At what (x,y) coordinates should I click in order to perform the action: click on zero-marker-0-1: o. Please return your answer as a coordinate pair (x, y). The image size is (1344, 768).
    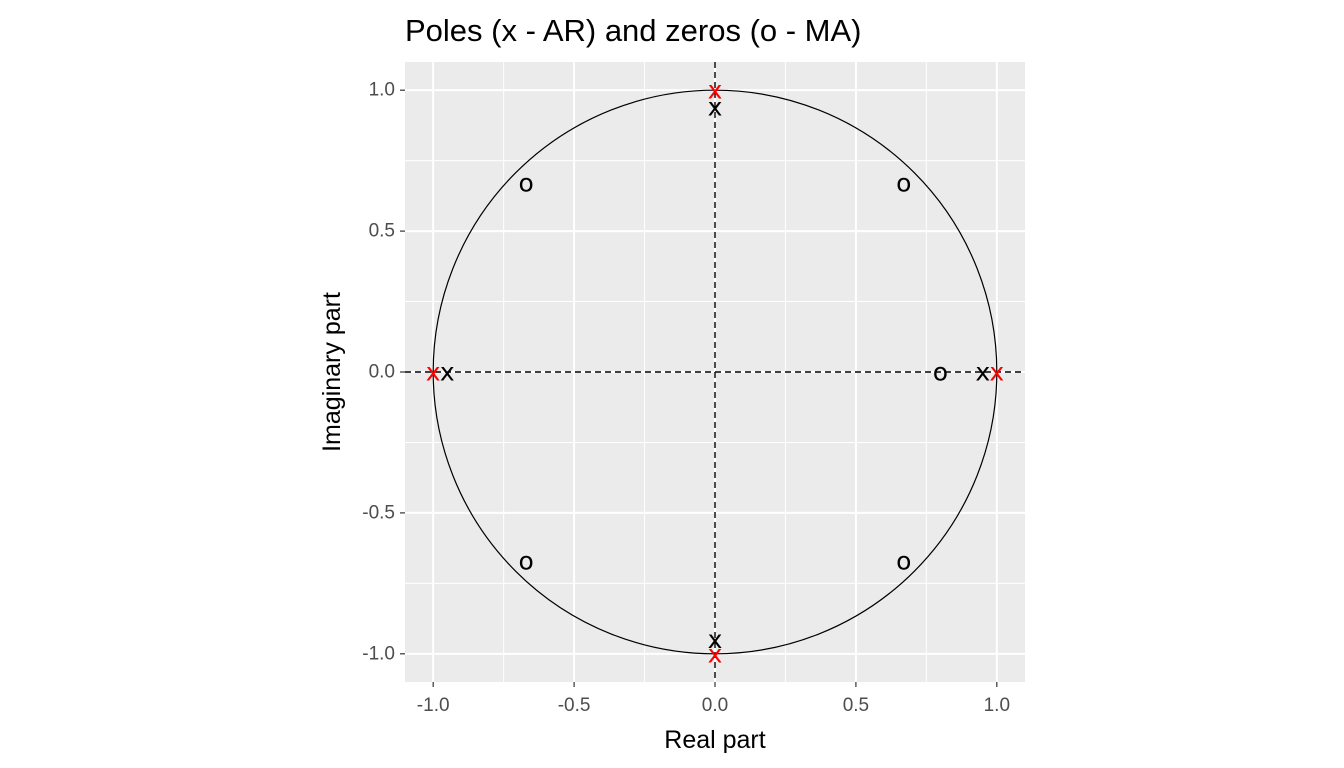
    Looking at the image, I should click on (903, 183).